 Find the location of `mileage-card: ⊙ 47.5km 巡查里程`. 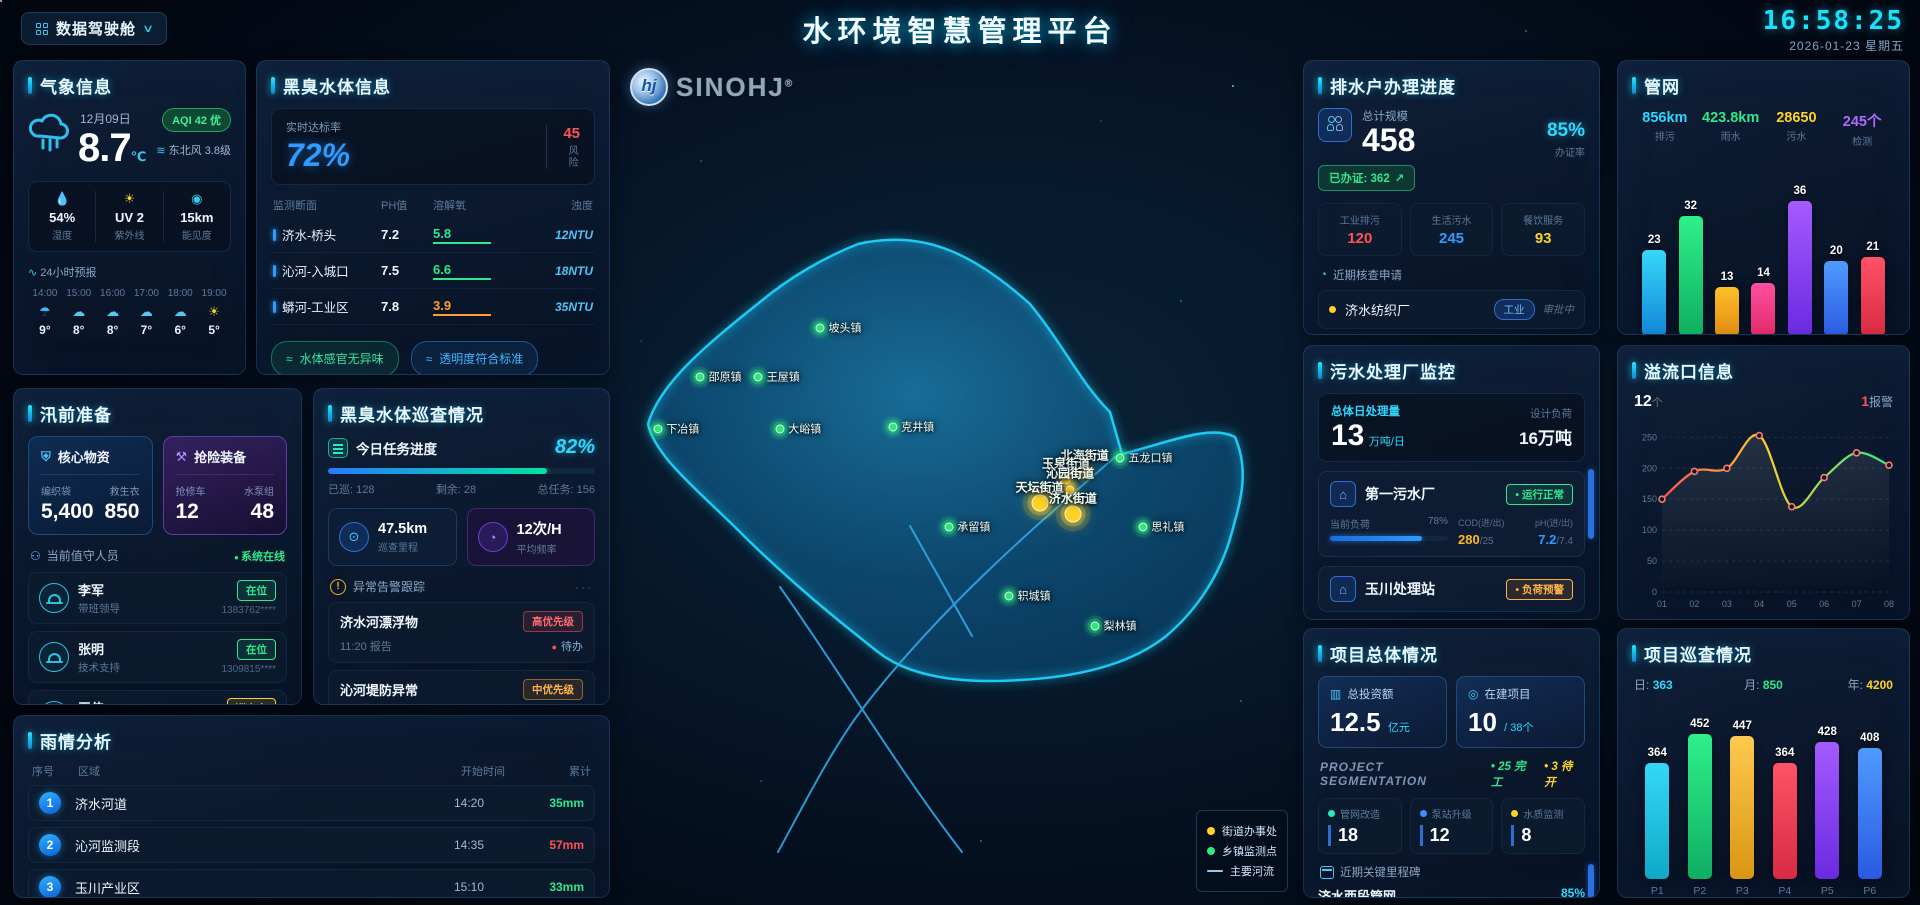

mileage-card: ⊙ 47.5km 巡查里程 is located at coordinates (392, 537).